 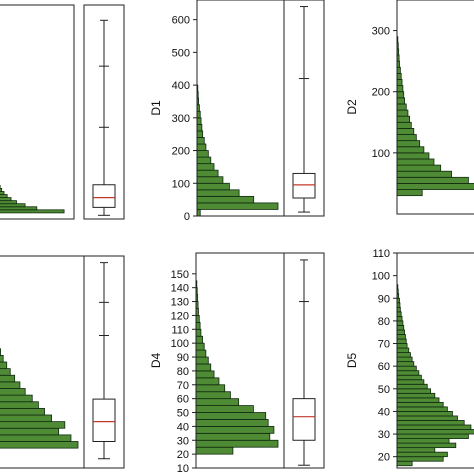 What do you see at coordinates (183, 400) in the screenshot?
I see `y-tick-label: 60` at bounding box center [183, 400].